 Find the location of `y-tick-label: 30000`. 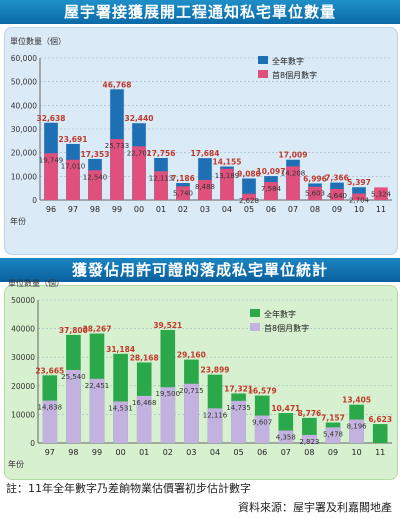

y-tick-label: 30000 is located at coordinates (23, 357).